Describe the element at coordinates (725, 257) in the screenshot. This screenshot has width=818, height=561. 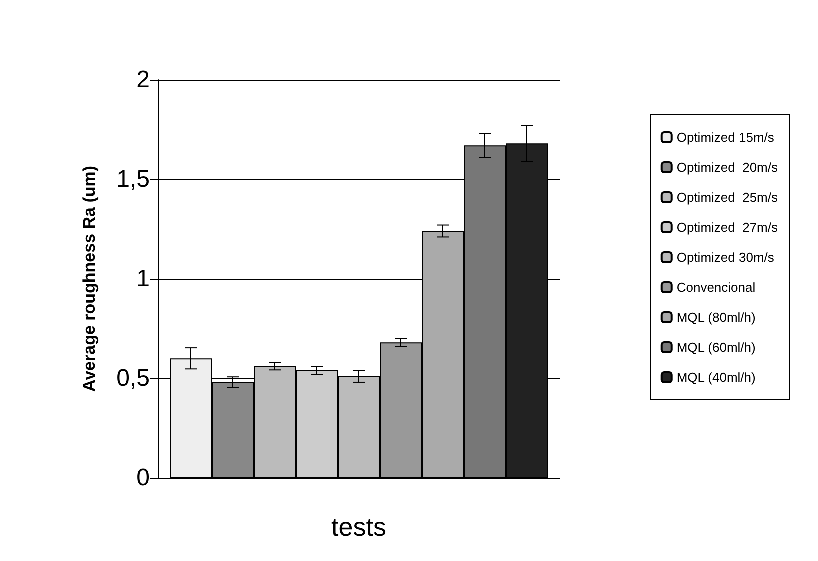
I see `legend-label: Optimized 30m/s` at that location.